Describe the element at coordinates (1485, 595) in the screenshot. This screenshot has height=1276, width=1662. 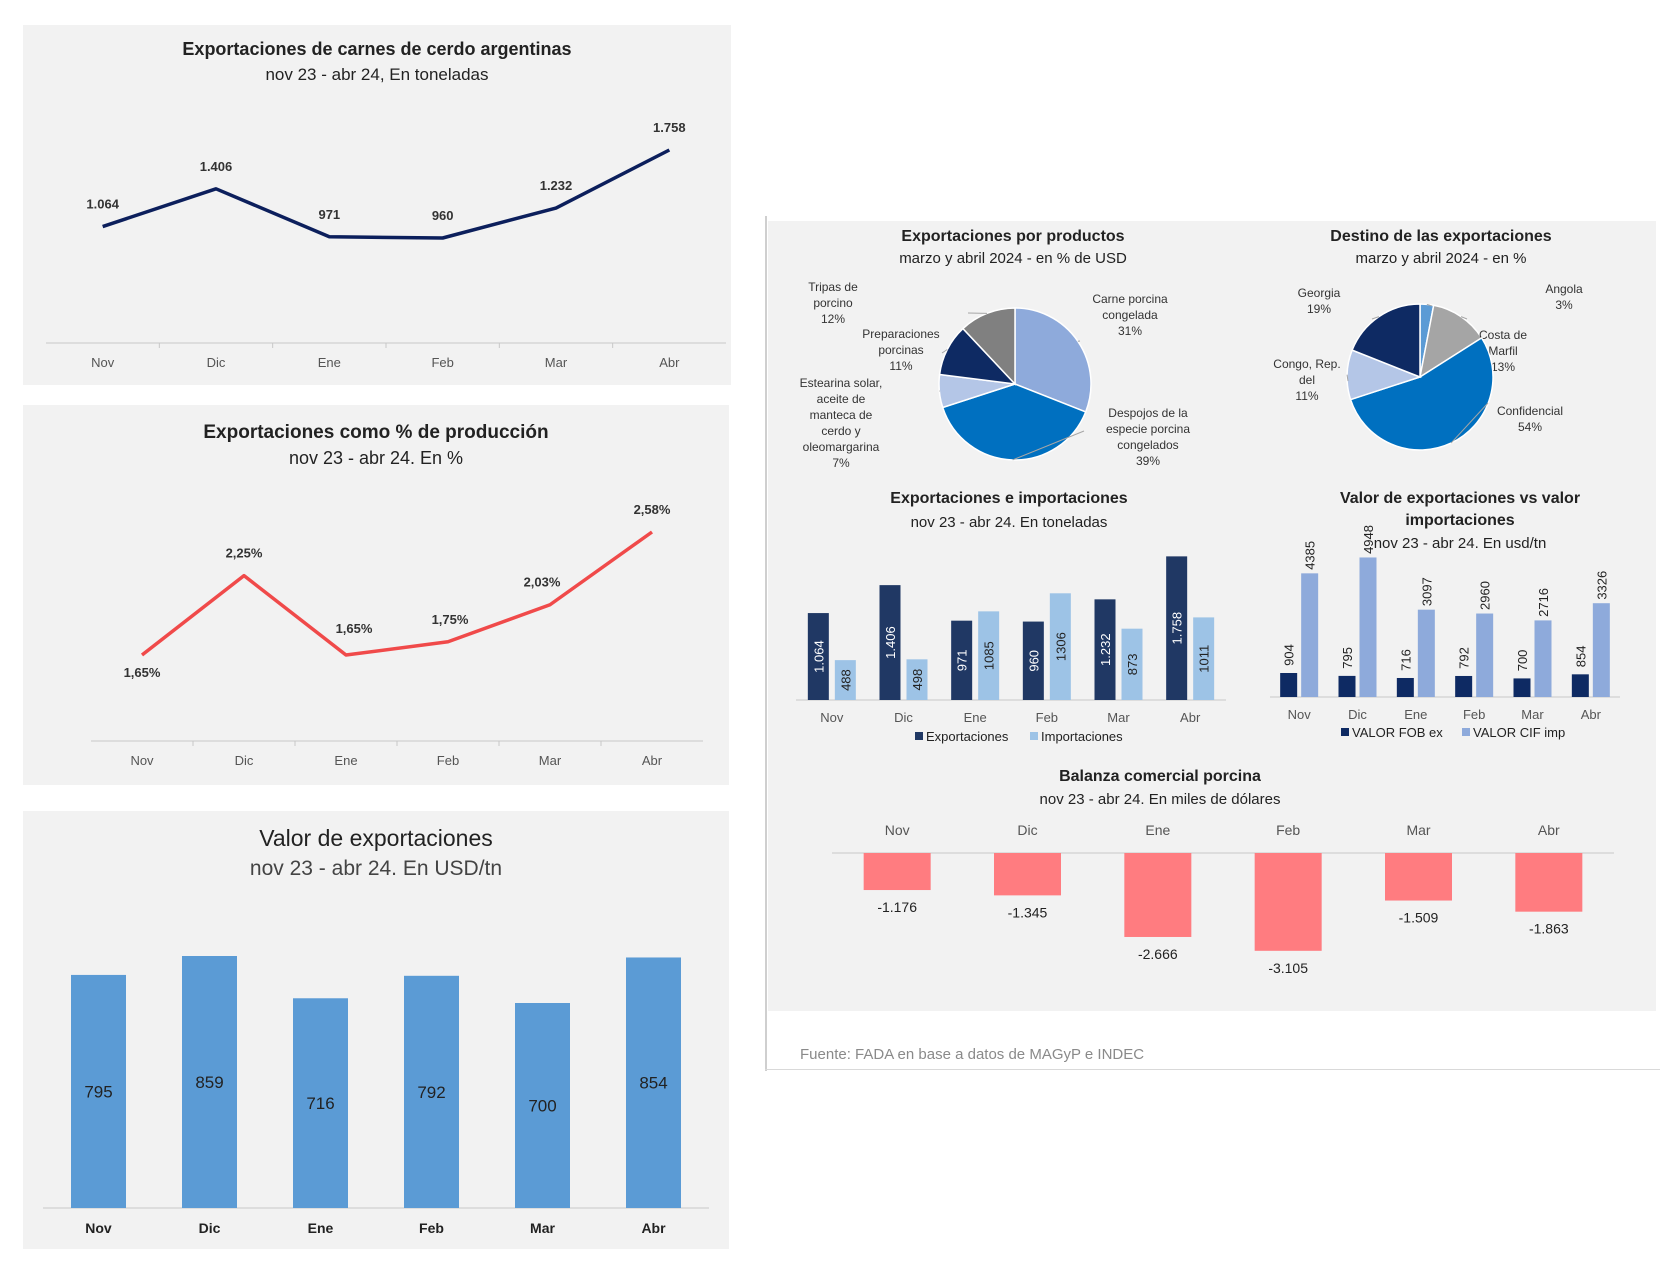
I see `data-label: 2960` at that location.